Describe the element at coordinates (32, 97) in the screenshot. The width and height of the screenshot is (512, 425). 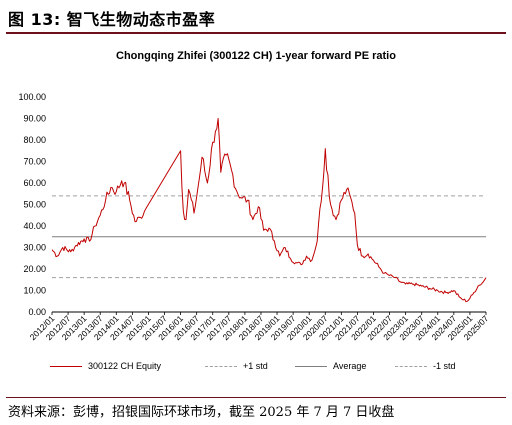
I see `y-tick-label: 100.00` at that location.